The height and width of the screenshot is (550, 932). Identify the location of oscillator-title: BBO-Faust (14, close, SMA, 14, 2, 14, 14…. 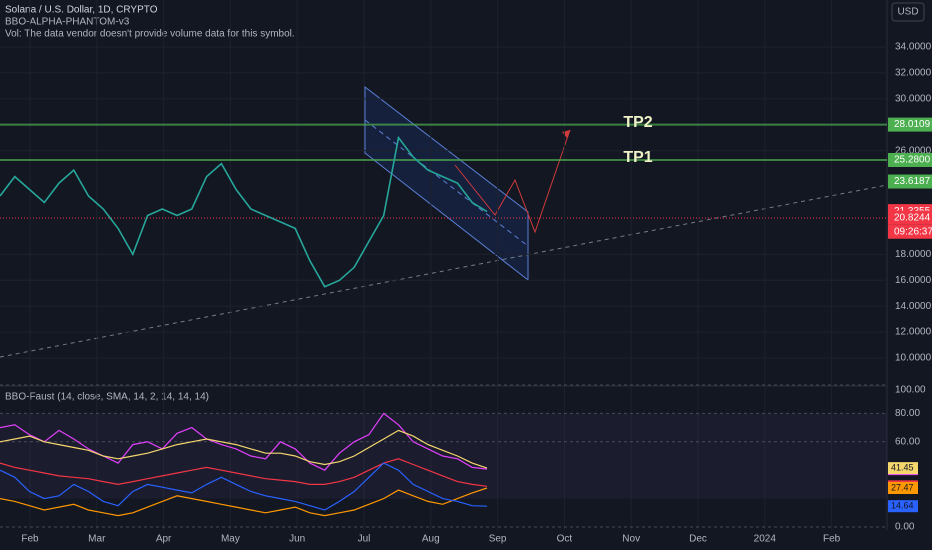
(107, 397).